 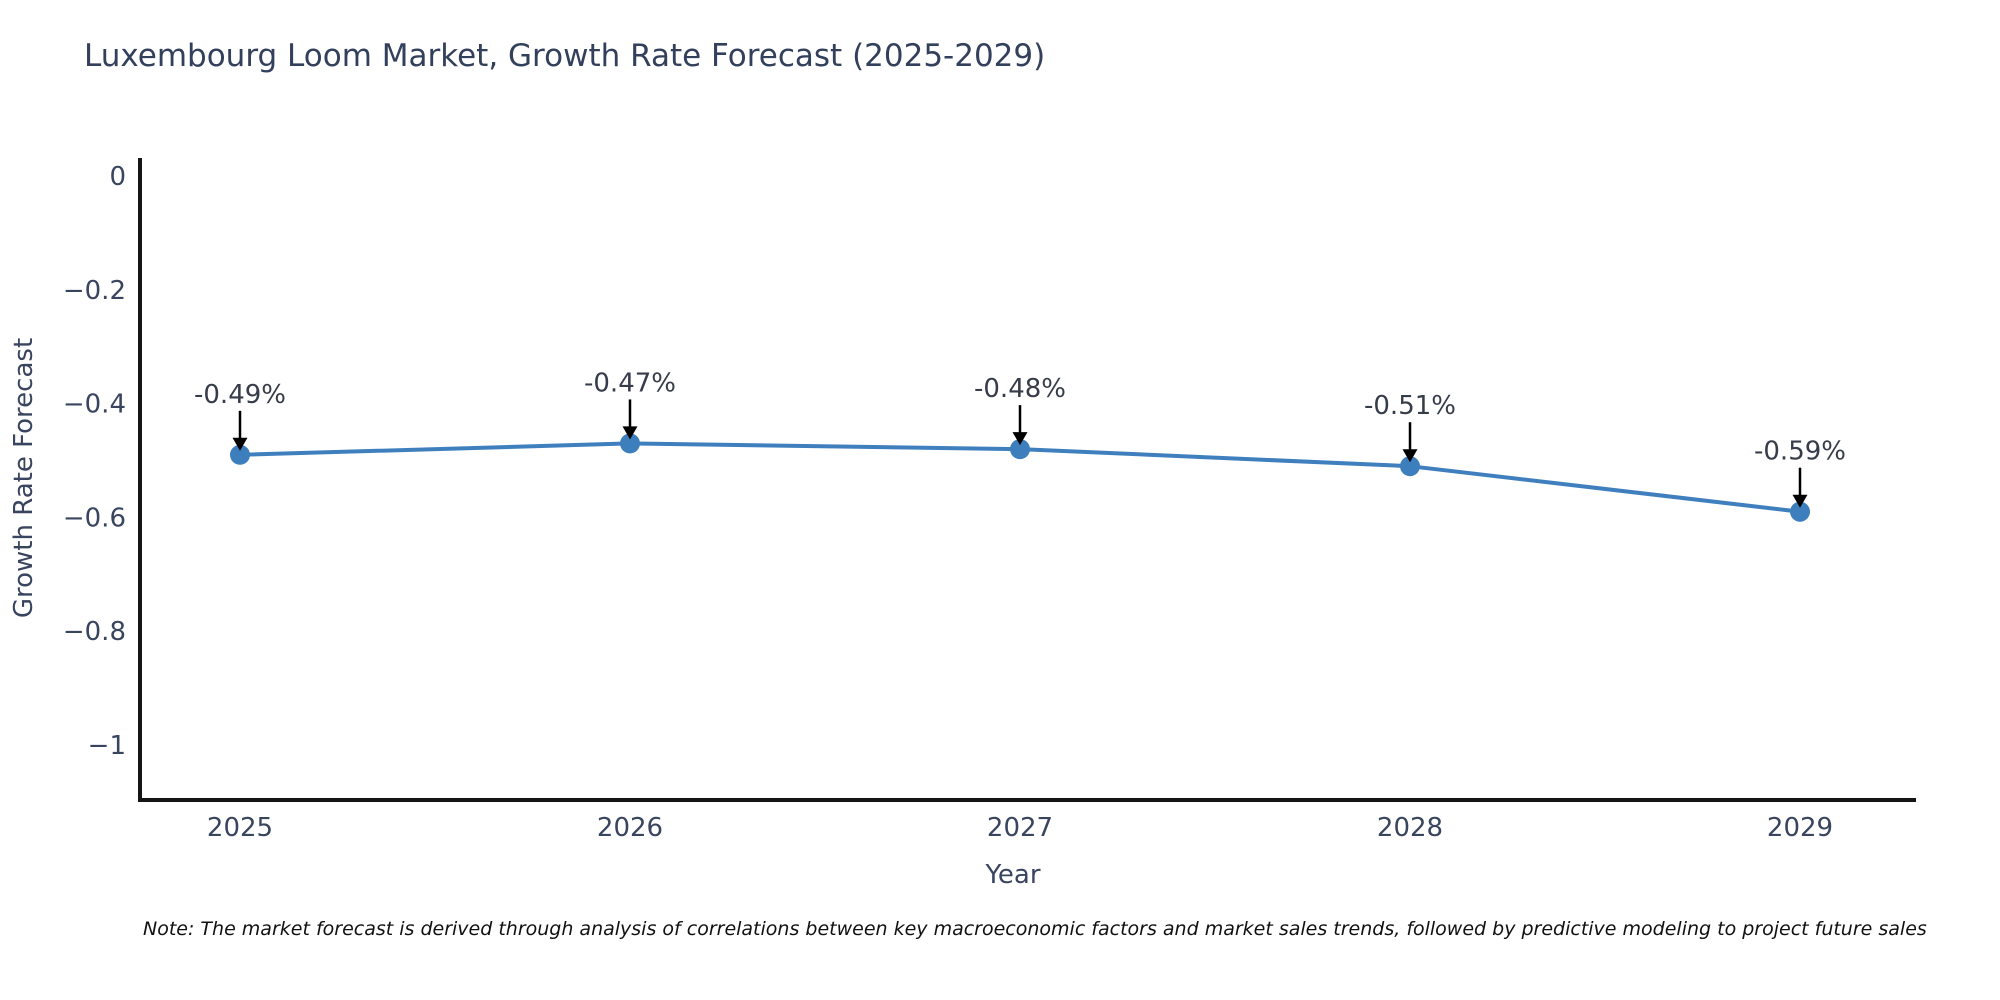 What do you see at coordinates (94, 291) in the screenshot?
I see `y-tick-label: −0.2` at bounding box center [94, 291].